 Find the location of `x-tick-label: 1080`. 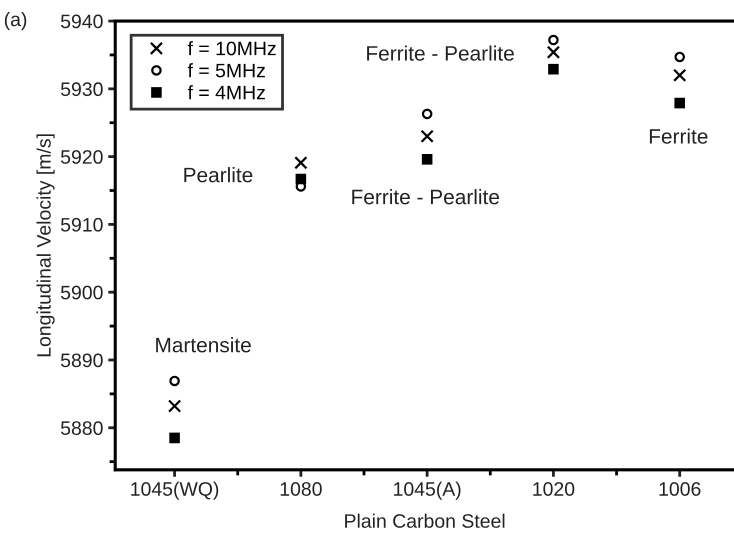

x-tick-label: 1080 is located at coordinates (301, 489).